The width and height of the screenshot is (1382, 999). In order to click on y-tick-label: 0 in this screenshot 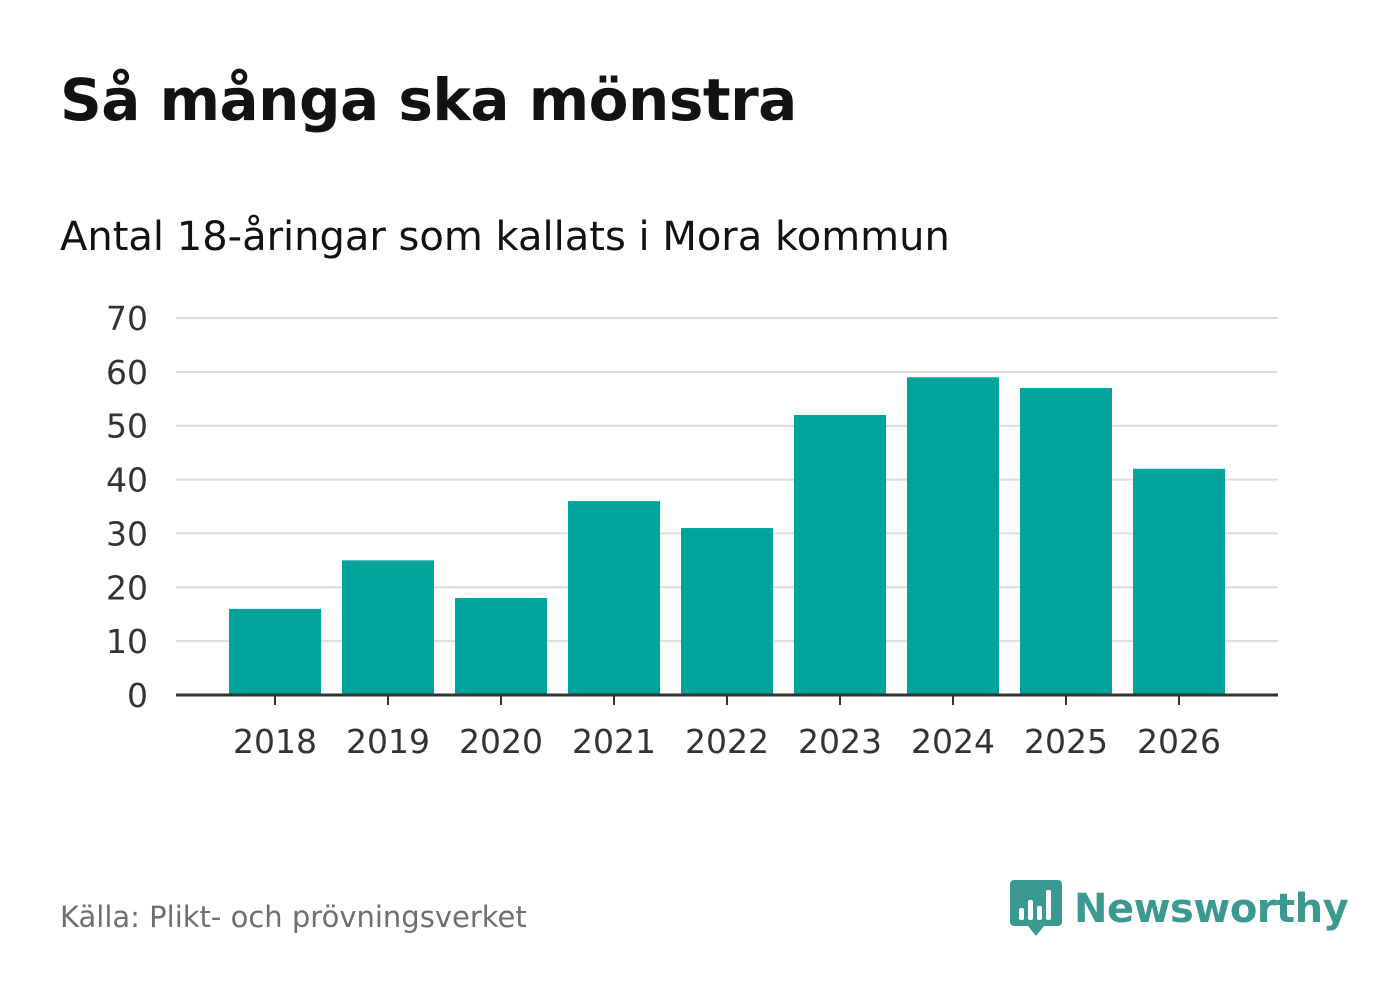, I will do `click(137, 695)`.